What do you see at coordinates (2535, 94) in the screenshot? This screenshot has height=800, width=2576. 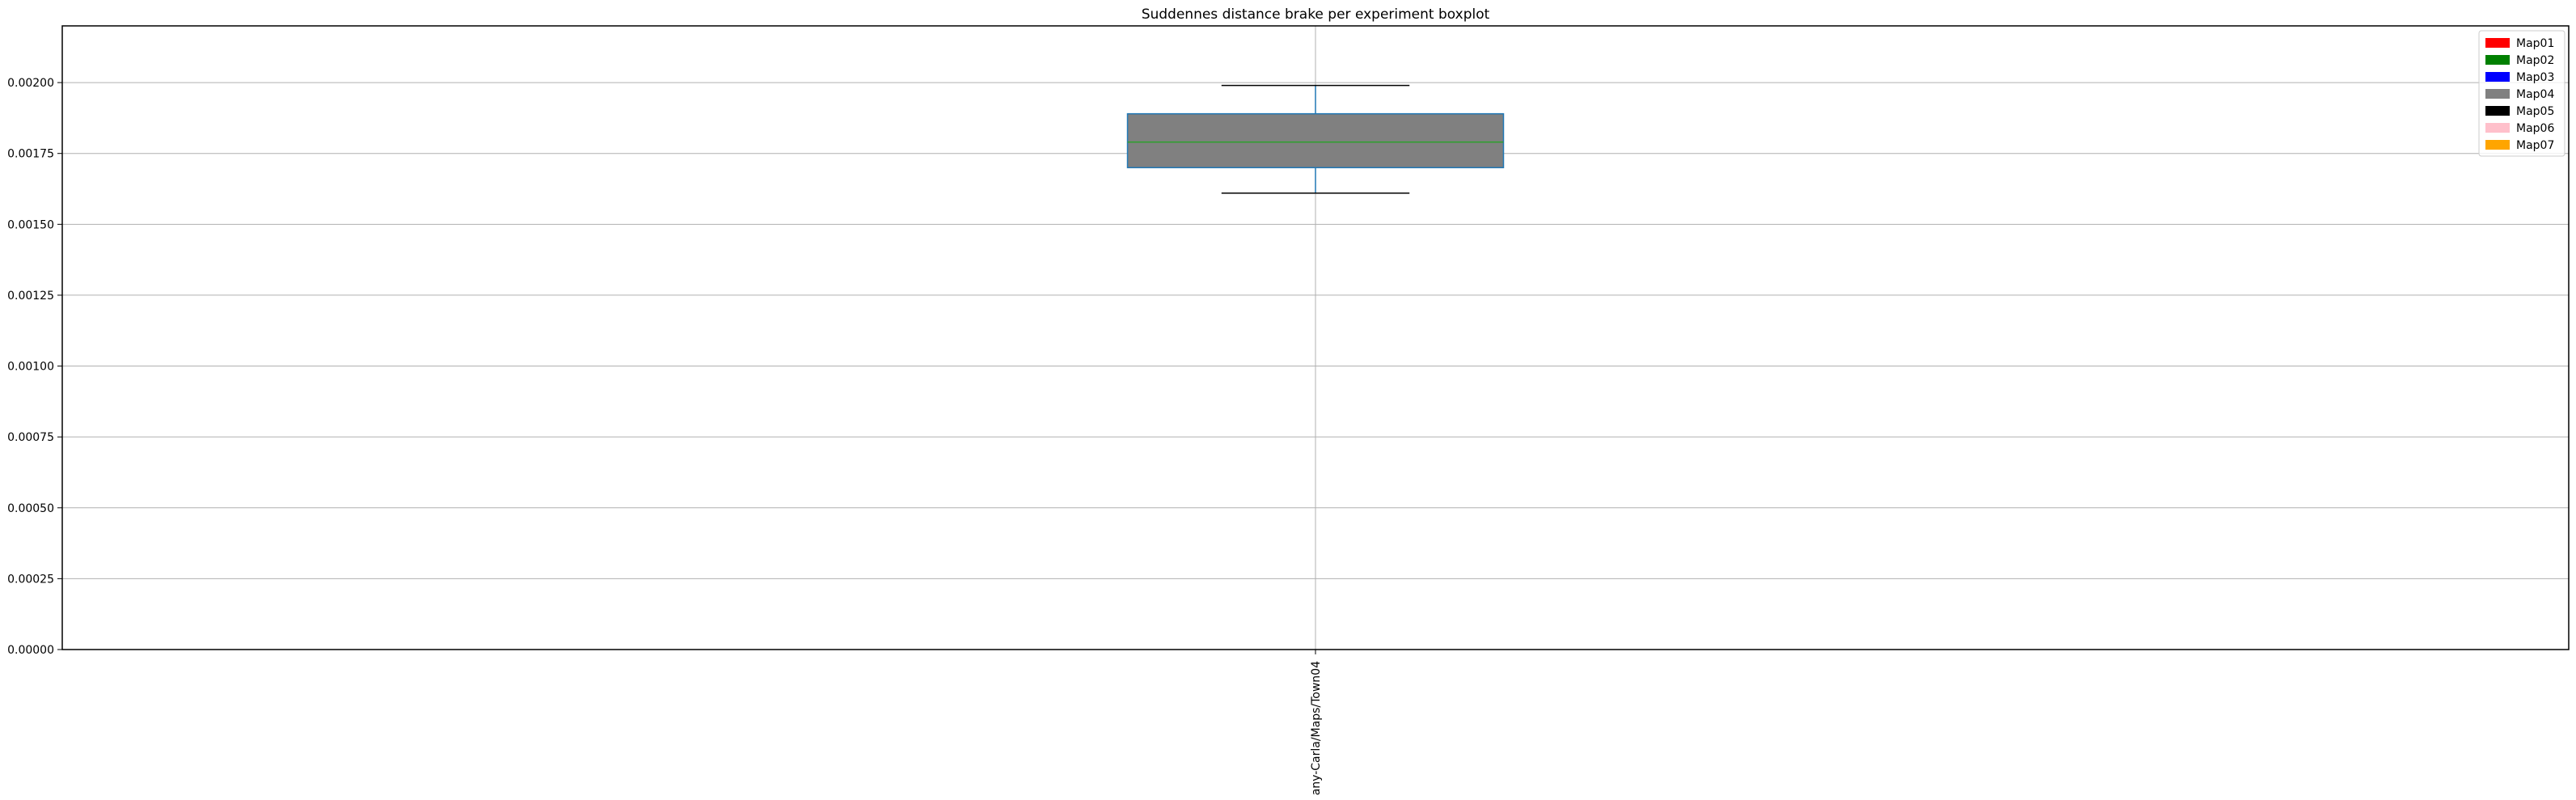 I see `legend-label: Map04` at bounding box center [2535, 94].